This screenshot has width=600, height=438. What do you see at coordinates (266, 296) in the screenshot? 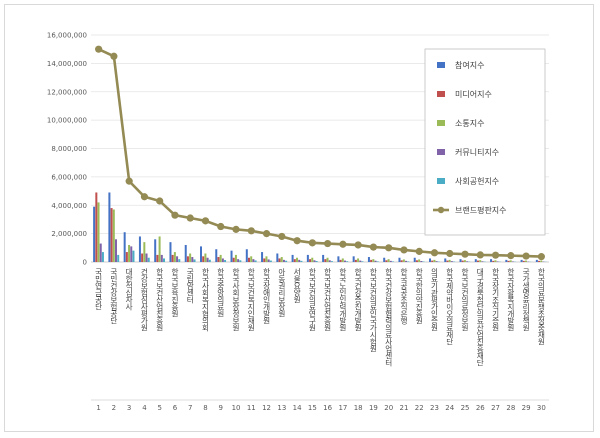
I see `category-label: 한국장애인개발원` at bounding box center [266, 296].